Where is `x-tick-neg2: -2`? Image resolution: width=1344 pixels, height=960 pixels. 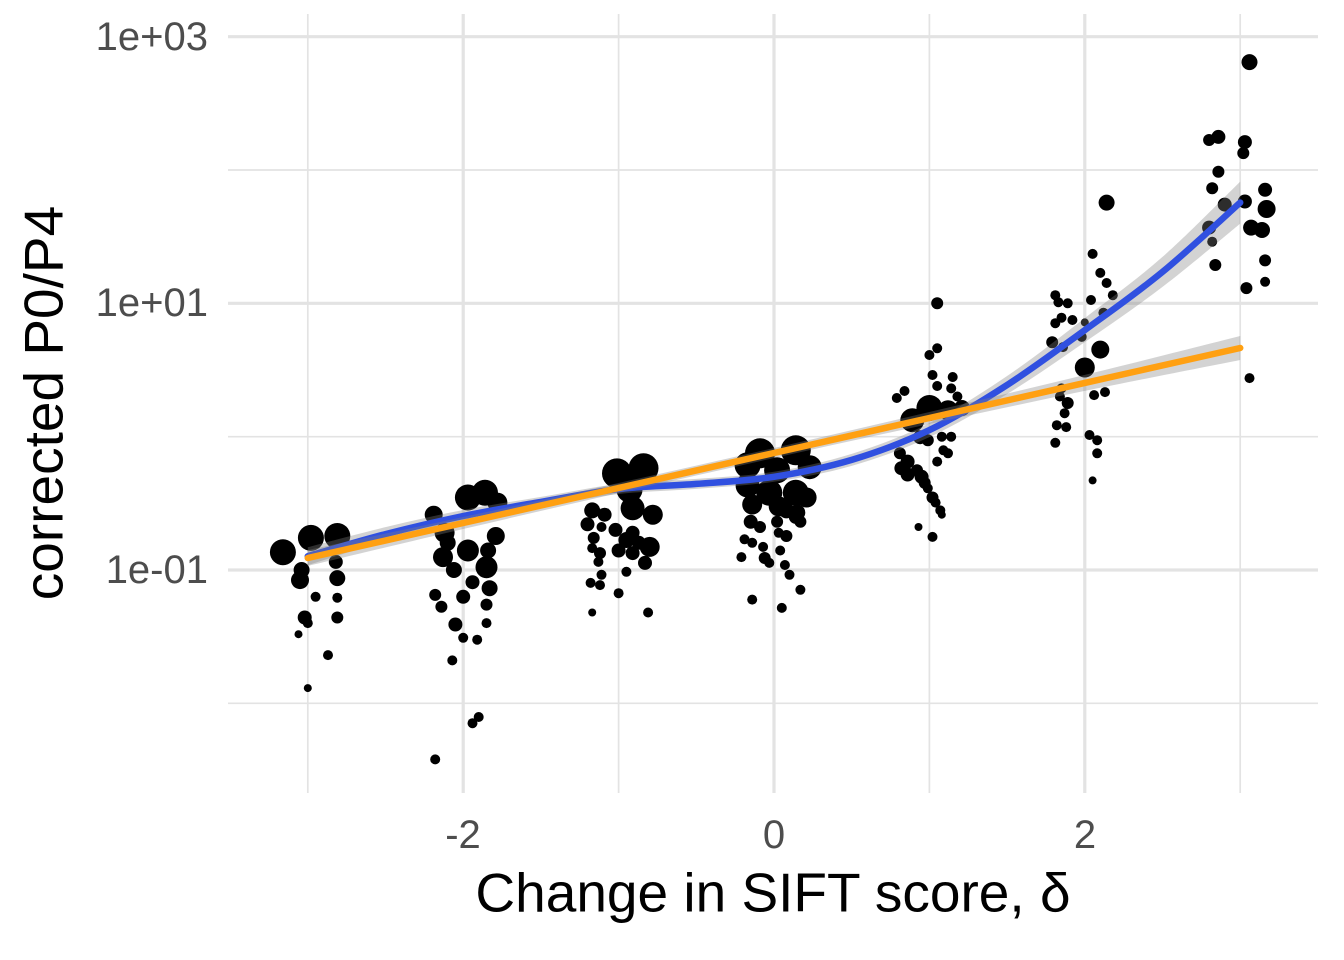
x-tick-neg2: -2 is located at coordinates (463, 835).